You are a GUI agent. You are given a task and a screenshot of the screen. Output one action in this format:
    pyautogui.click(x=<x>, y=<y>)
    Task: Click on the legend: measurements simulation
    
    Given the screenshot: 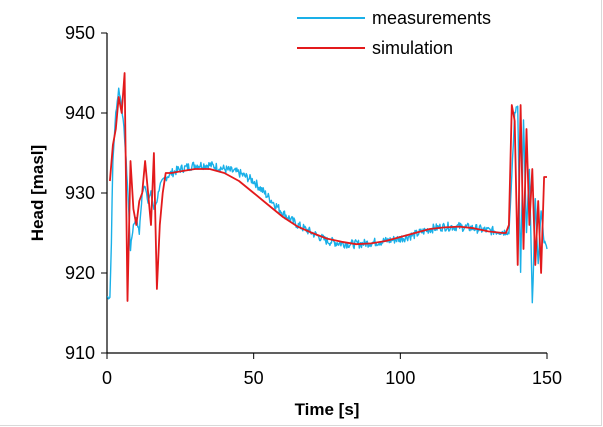 What is the action you would take?
    pyautogui.click(x=394, y=33)
    